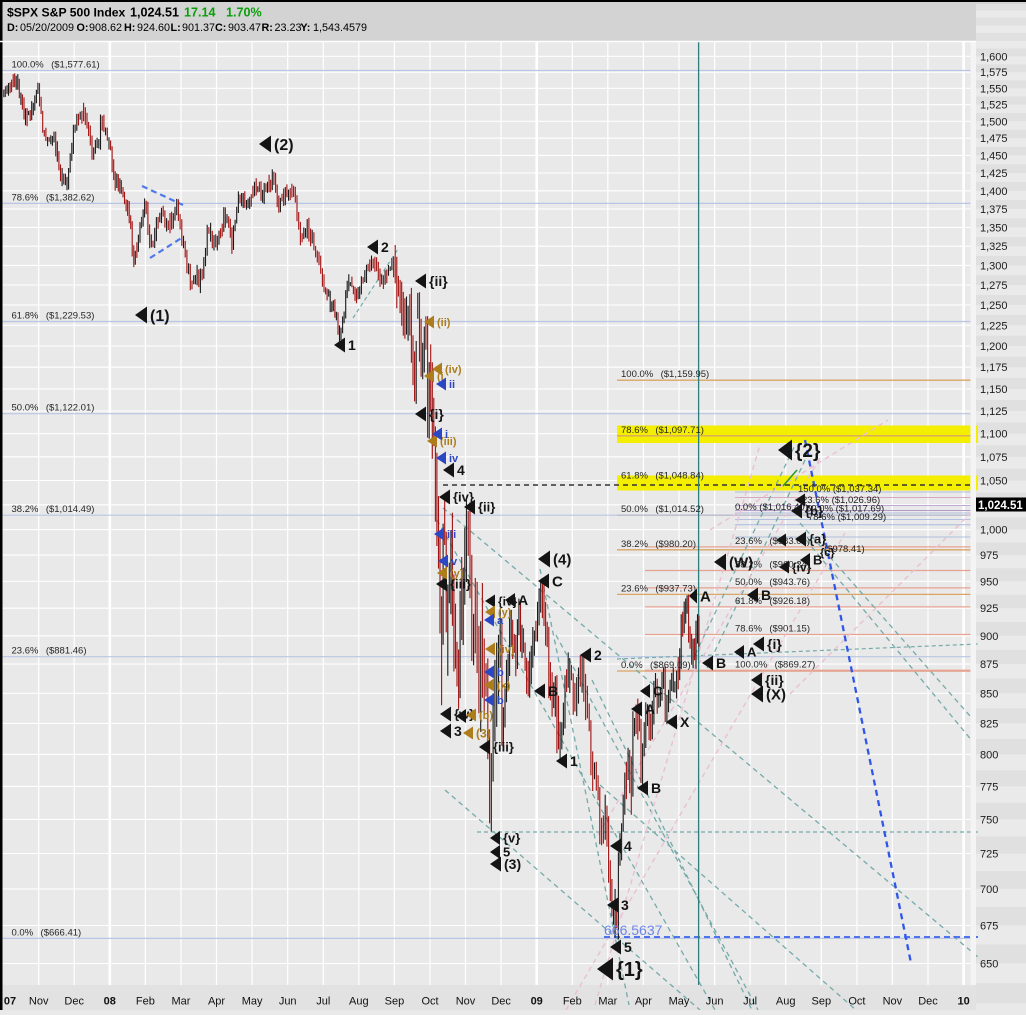  Describe the element at coordinates (662, 476) in the screenshot. I see `svg-text: 61.8% ($1,048.84)` at that location.